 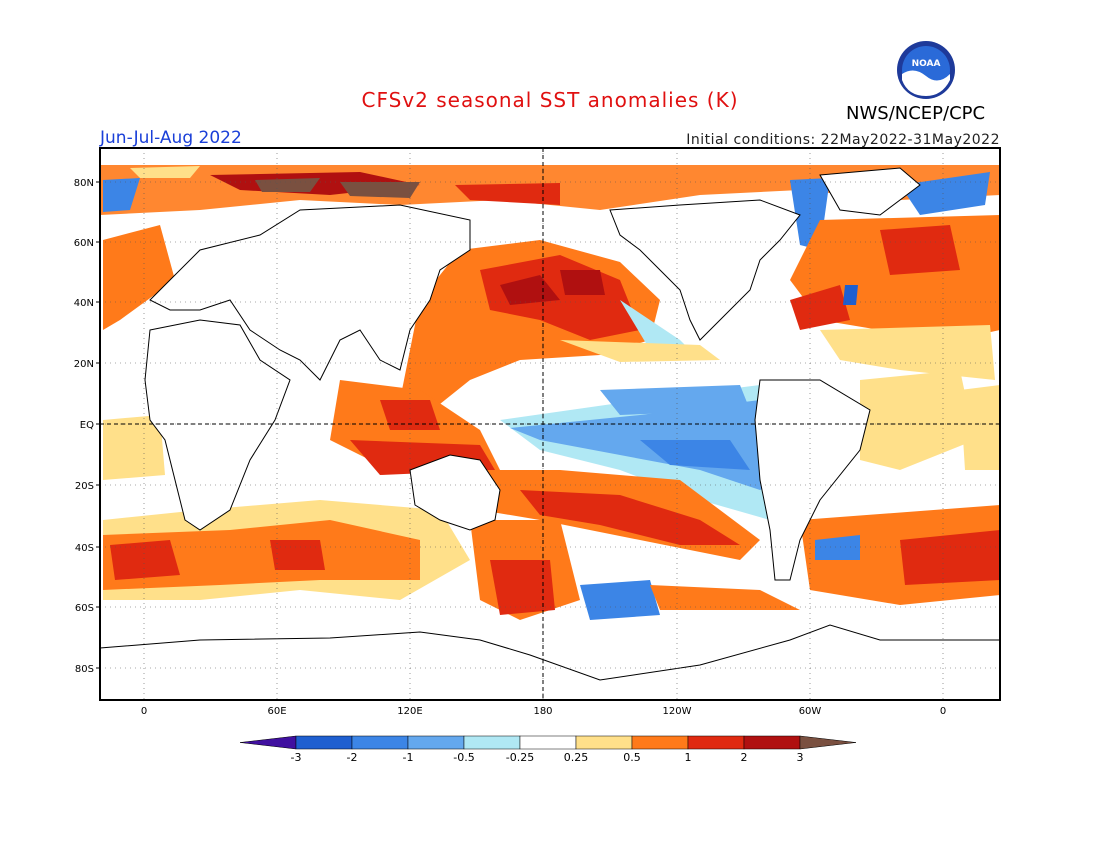 What do you see at coordinates (828, 742) in the screenshot?
I see `colorbar-high-triangle` at bounding box center [828, 742].